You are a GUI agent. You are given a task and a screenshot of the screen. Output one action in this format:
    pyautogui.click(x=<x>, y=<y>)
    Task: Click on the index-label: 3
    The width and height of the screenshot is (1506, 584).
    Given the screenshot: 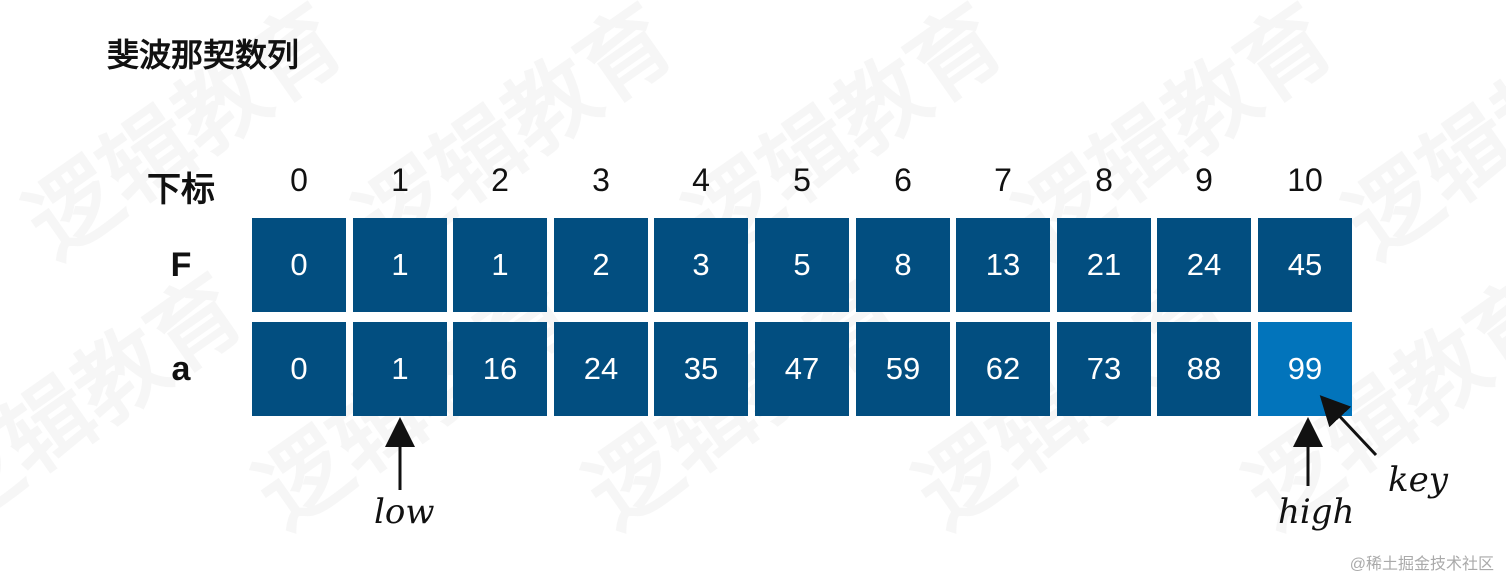 What is the action you would take?
    pyautogui.click(x=601, y=180)
    